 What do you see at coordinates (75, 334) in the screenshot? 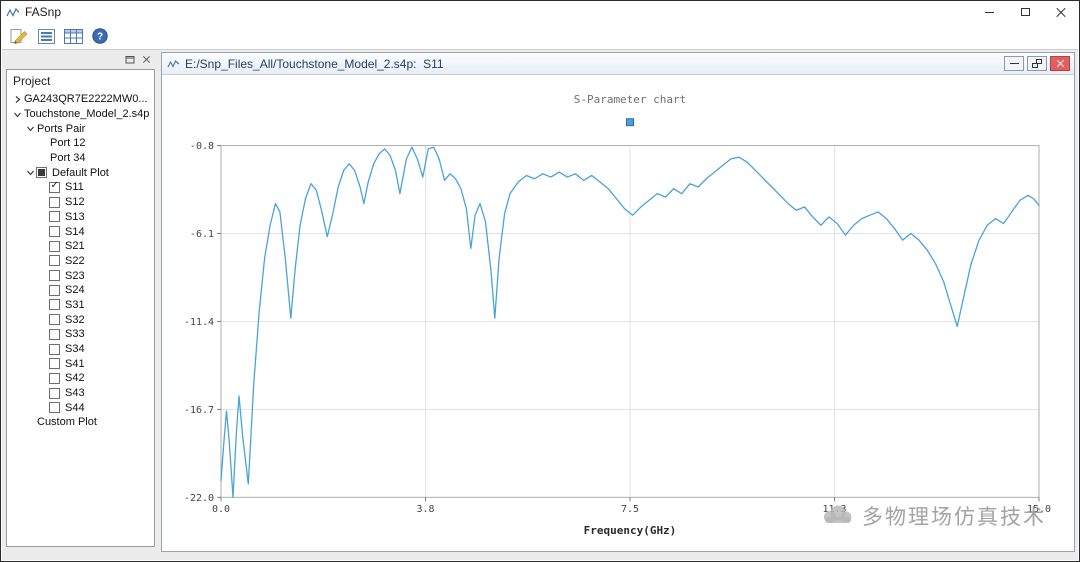
I see `tree-label: S33` at bounding box center [75, 334].